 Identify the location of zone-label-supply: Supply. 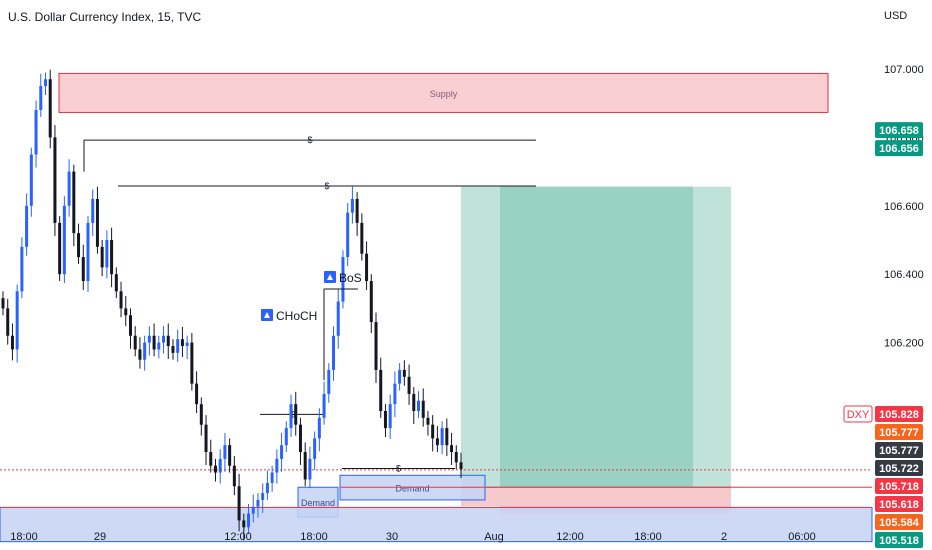
(444, 94).